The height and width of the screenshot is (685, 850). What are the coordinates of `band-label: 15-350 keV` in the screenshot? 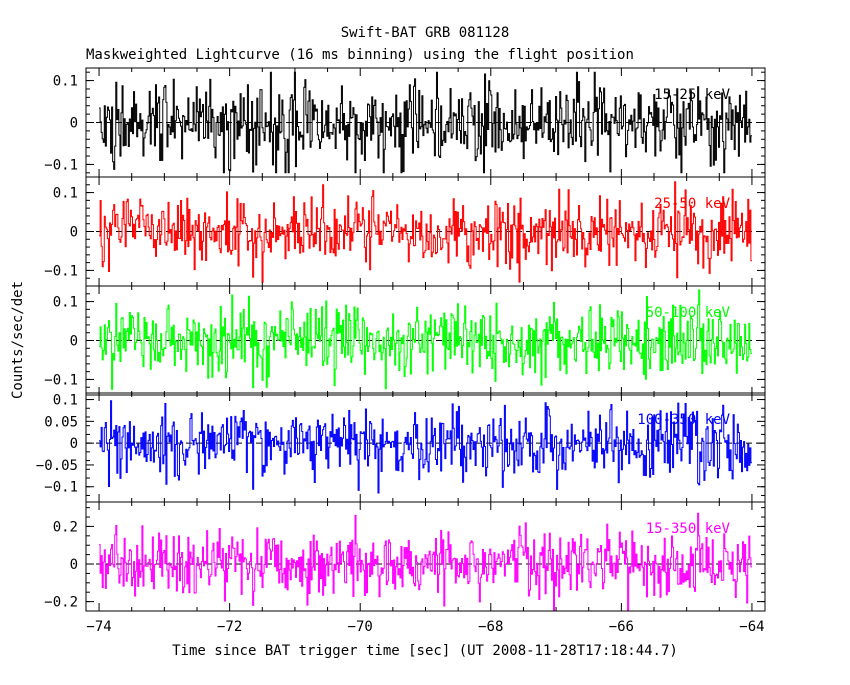 It's located at (688, 529).